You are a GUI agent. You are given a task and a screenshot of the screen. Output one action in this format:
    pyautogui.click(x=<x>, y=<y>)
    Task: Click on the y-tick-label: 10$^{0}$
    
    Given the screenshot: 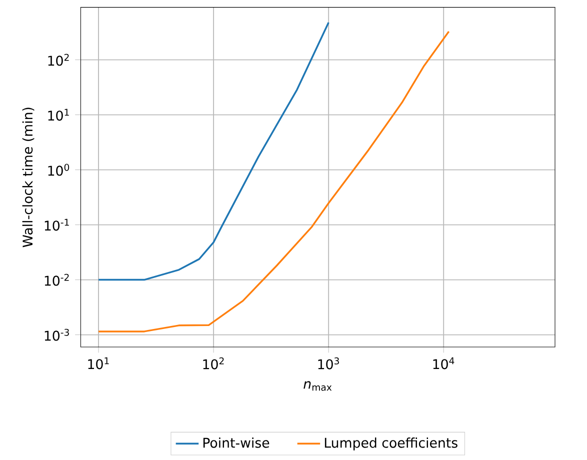 What is the action you would take?
    pyautogui.click(x=59, y=170)
    